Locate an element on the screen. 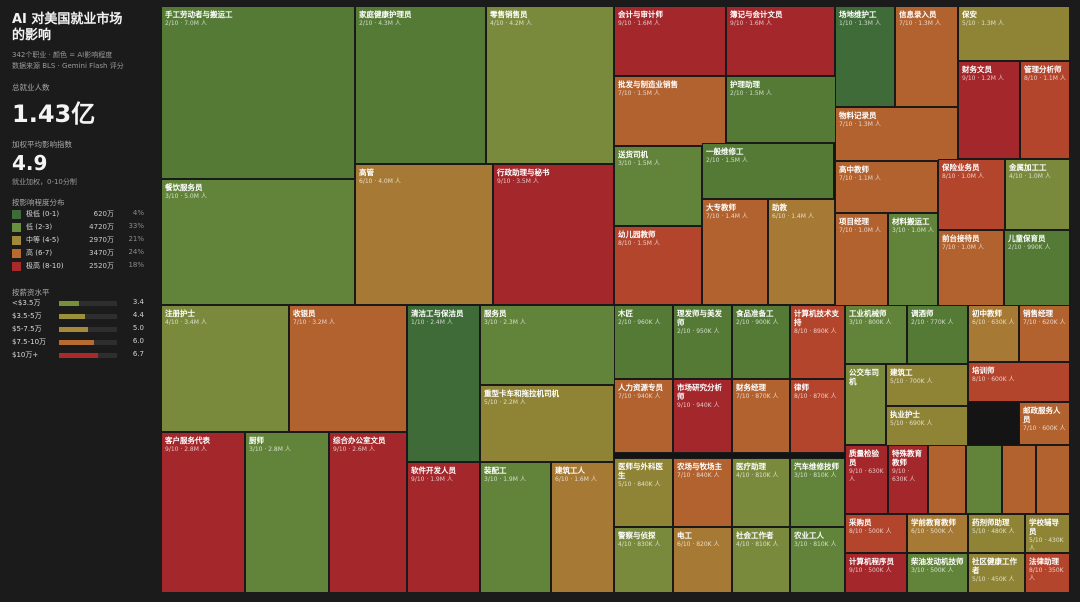 The image size is (1080, 602). treemap-cell: 餐饮服务员 3/10 · 5.0M 人 is located at coordinates (258, 242).